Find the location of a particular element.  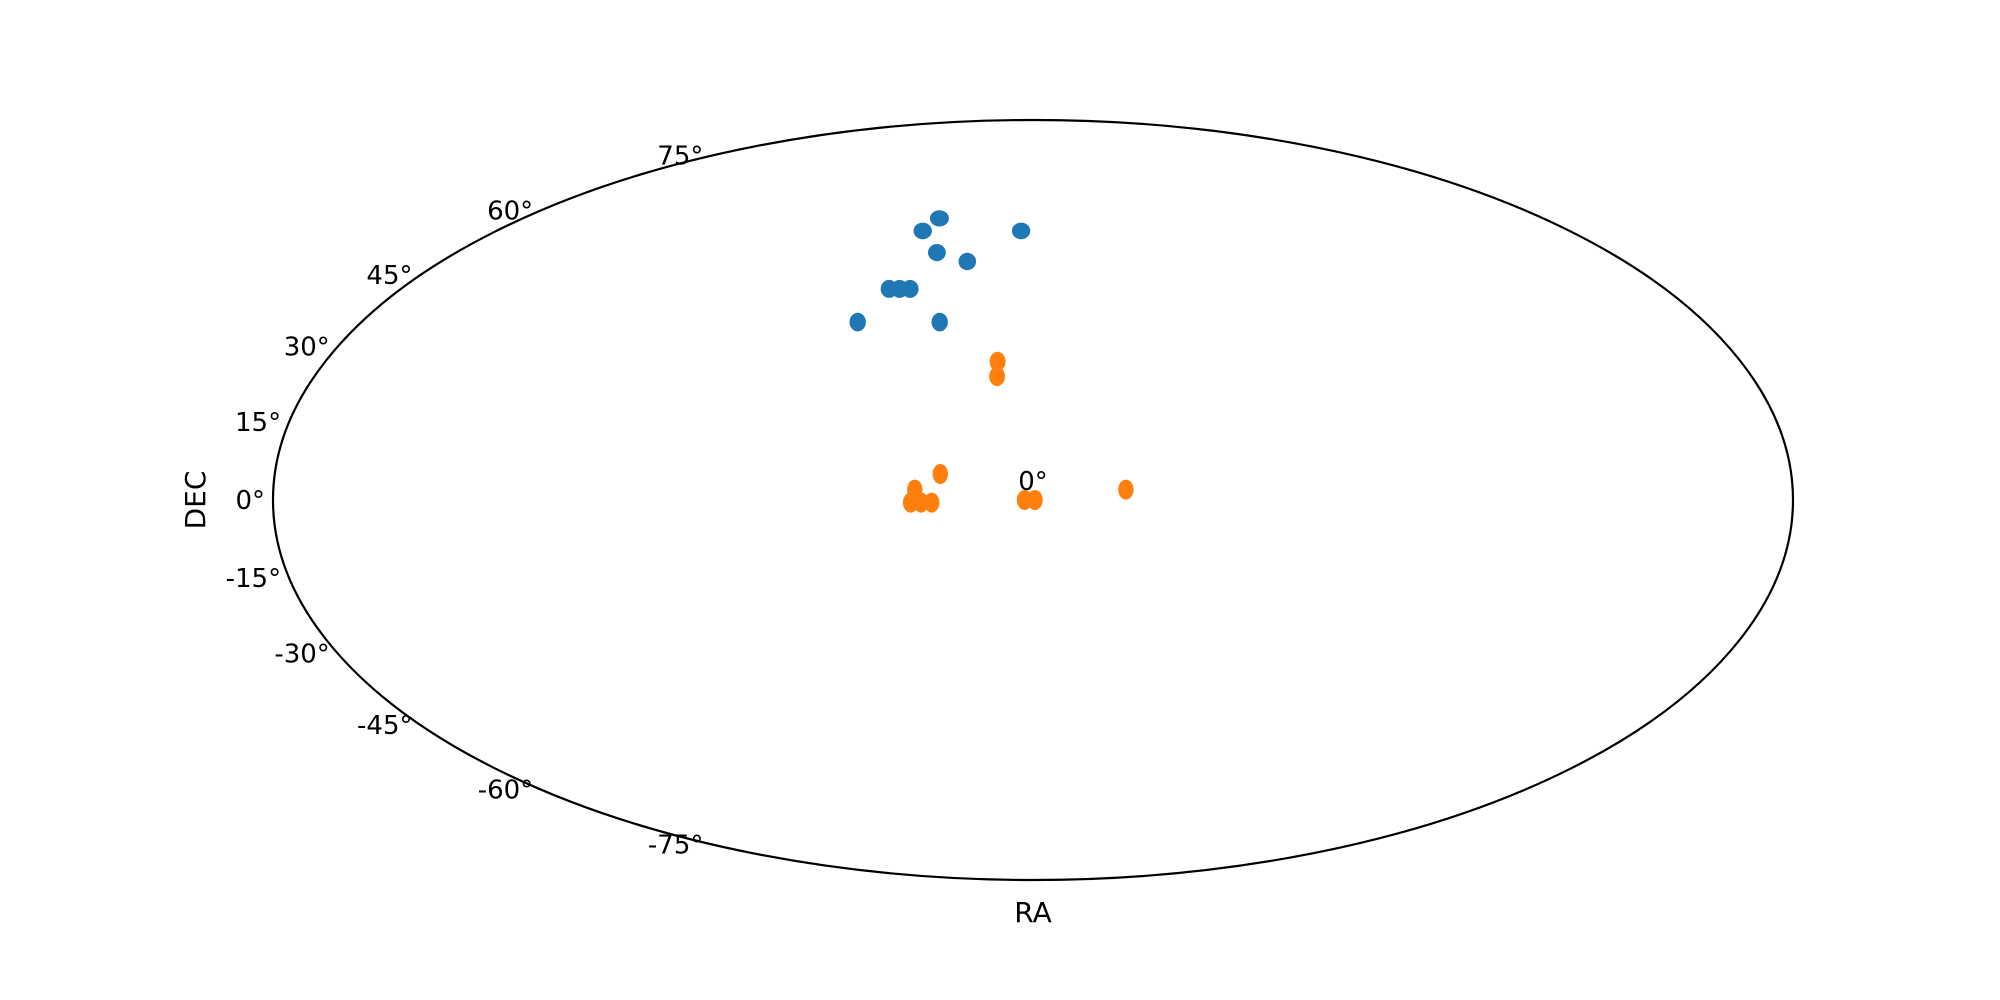

dec-tick-label: 60° is located at coordinates (510, 211).